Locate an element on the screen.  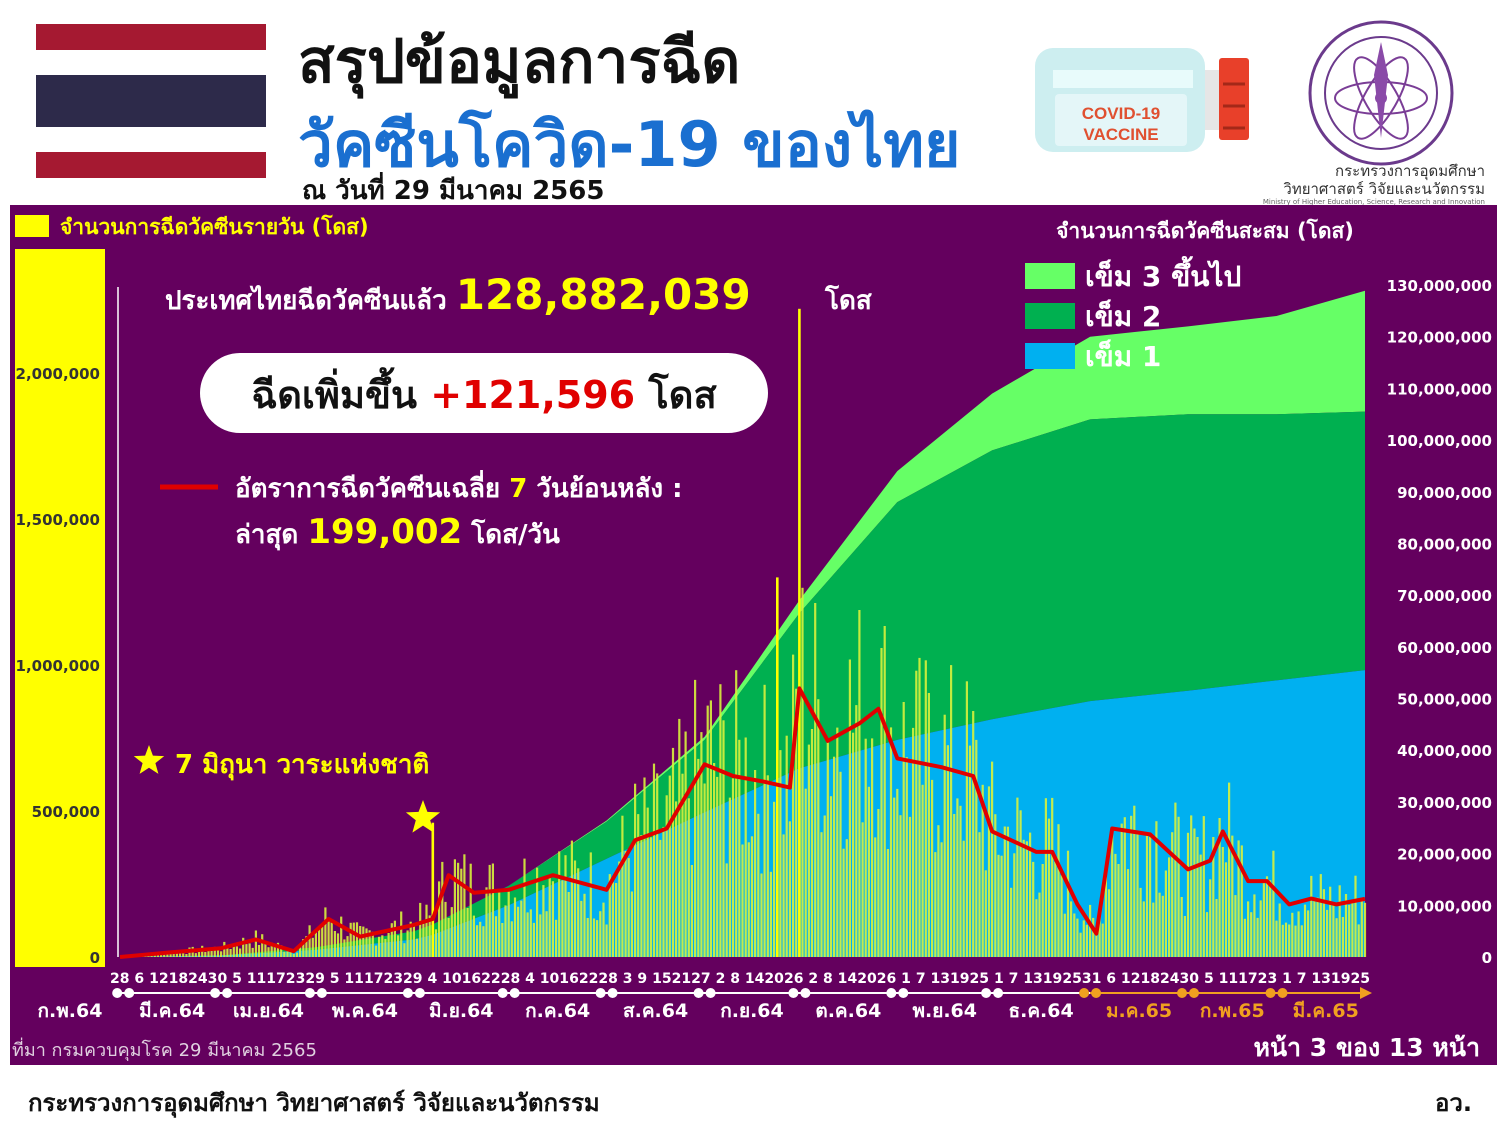
right-tick-label: 30,000,000 is located at coordinates (1444, 803).